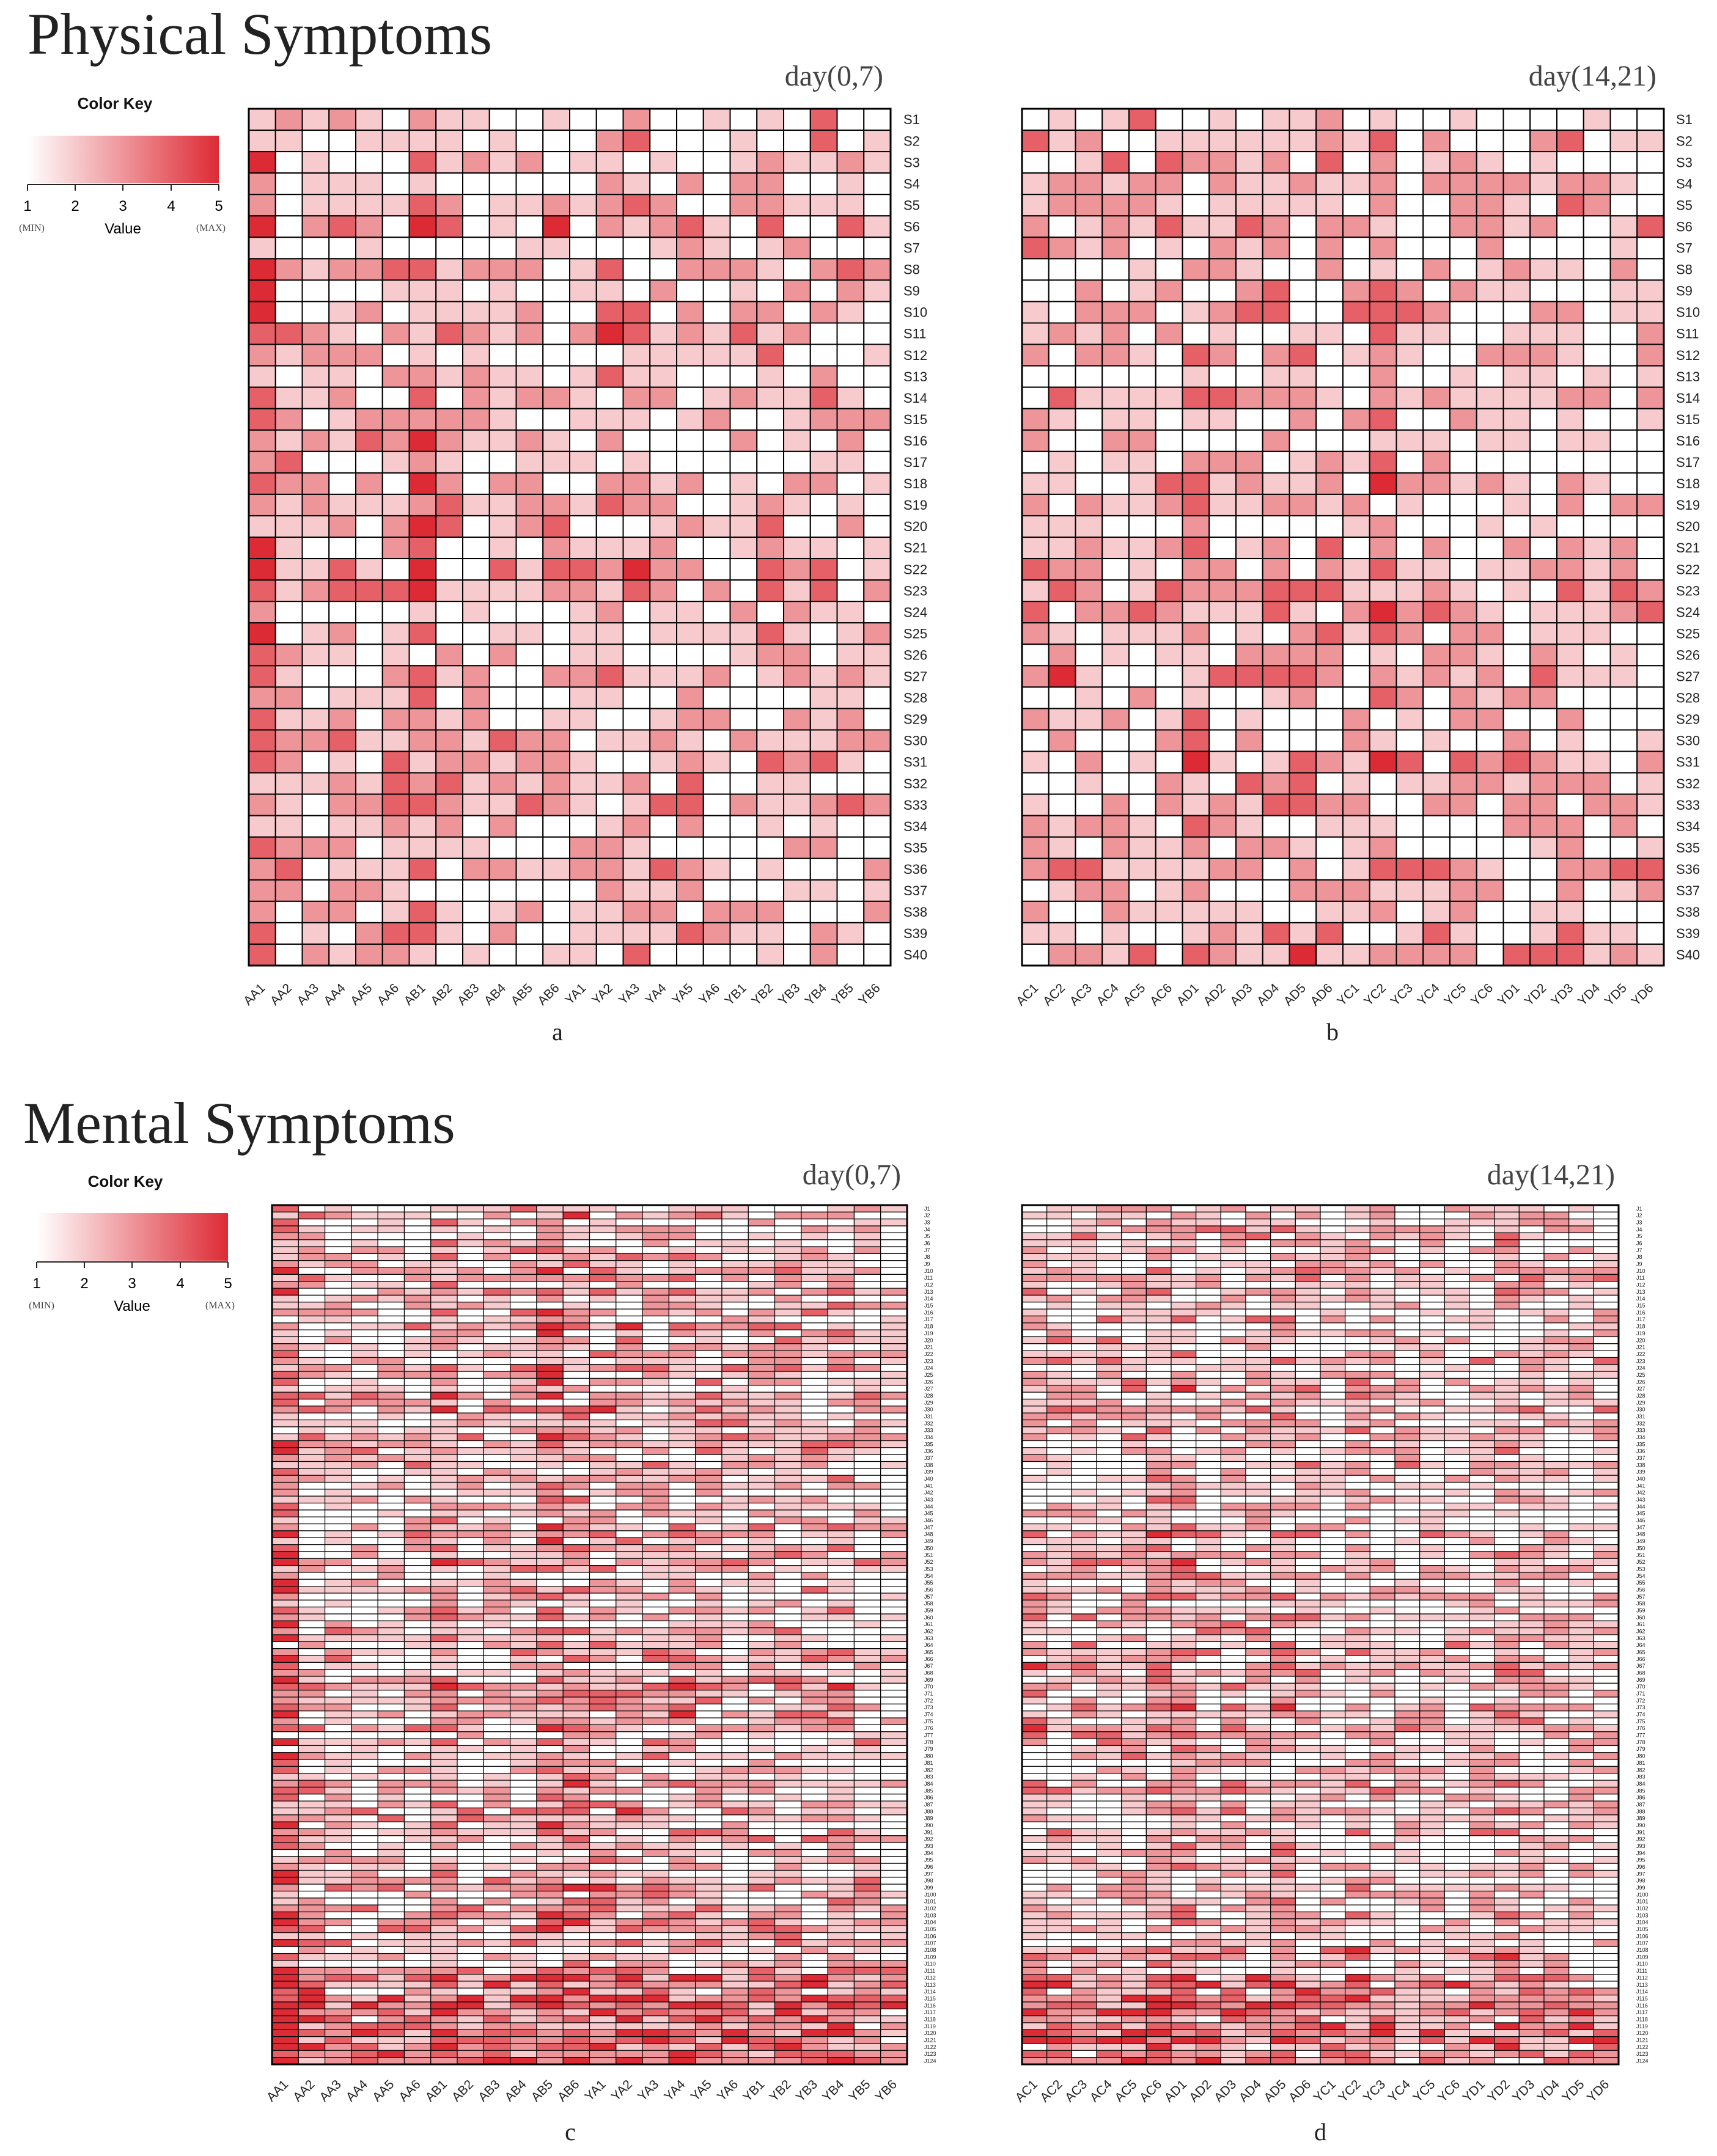  What do you see at coordinates (915, 548) in the screenshot?
I see `row-label: S21` at bounding box center [915, 548].